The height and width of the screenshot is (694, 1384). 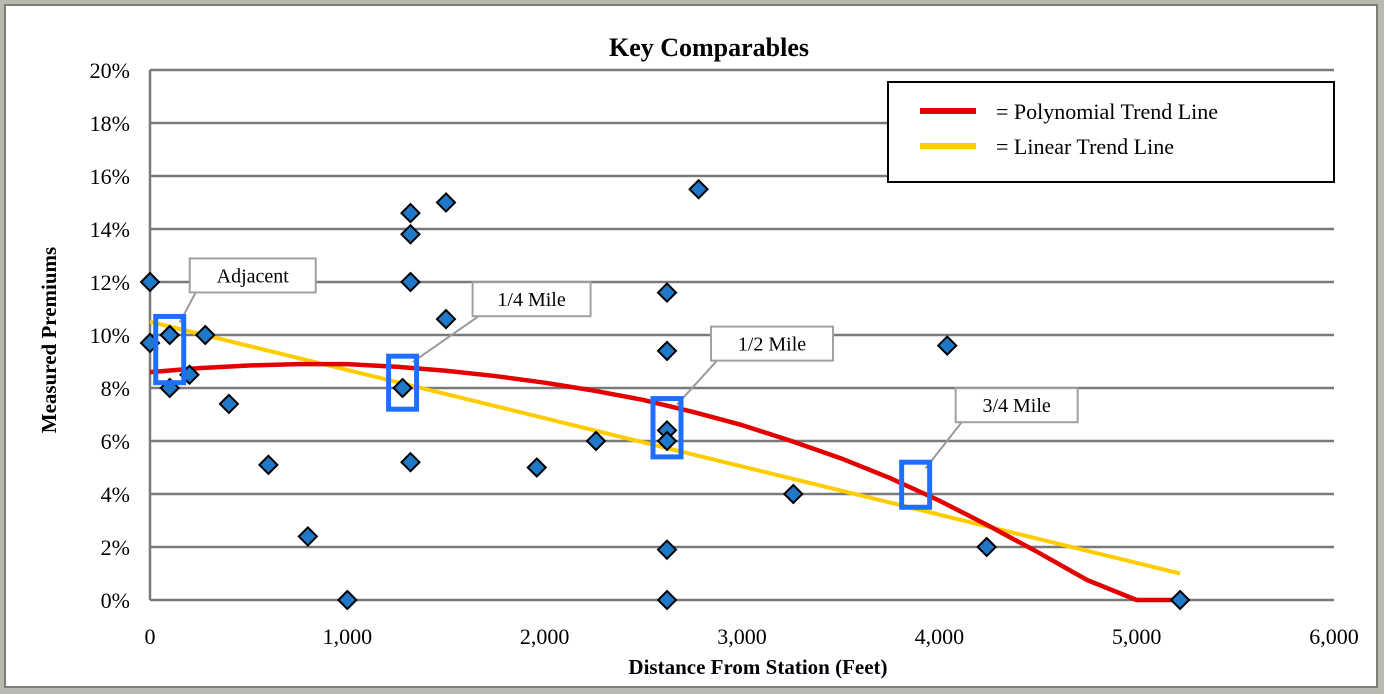 I want to click on x-tick-labels: 0 1,000 2,000 3,000 4,000 5,000 6,000, so click(x=752, y=636).